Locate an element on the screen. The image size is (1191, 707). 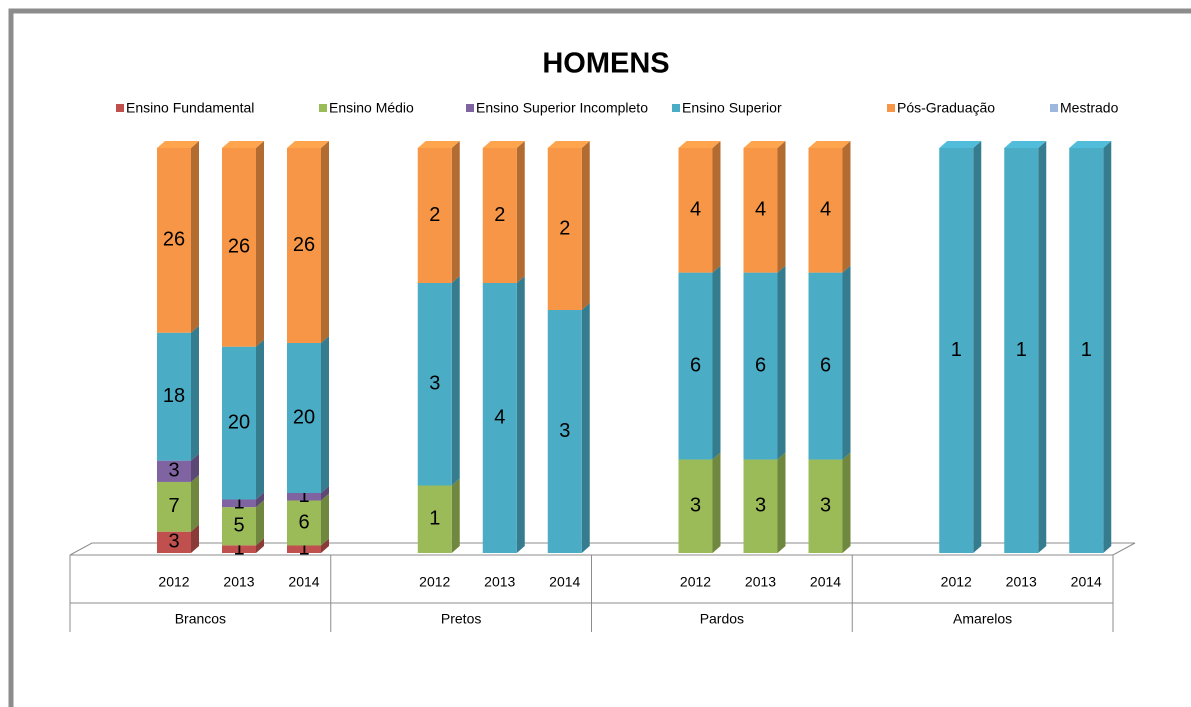
data-label: 7 is located at coordinates (173, 506).